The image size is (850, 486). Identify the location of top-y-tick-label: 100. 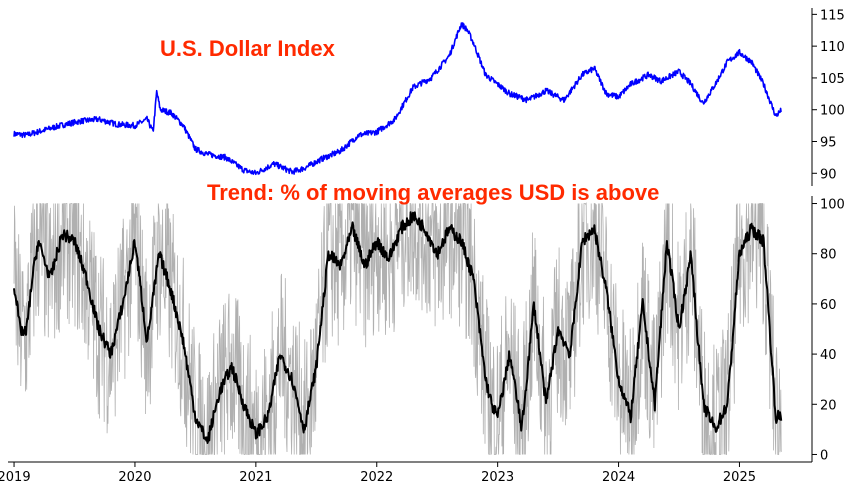
(832, 111).